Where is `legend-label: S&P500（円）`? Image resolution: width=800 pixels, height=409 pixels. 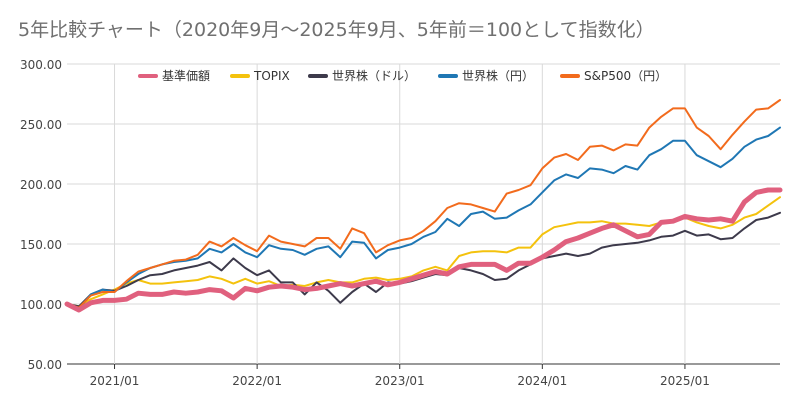
legend-label: S&P500（円） is located at coordinates (625, 76).